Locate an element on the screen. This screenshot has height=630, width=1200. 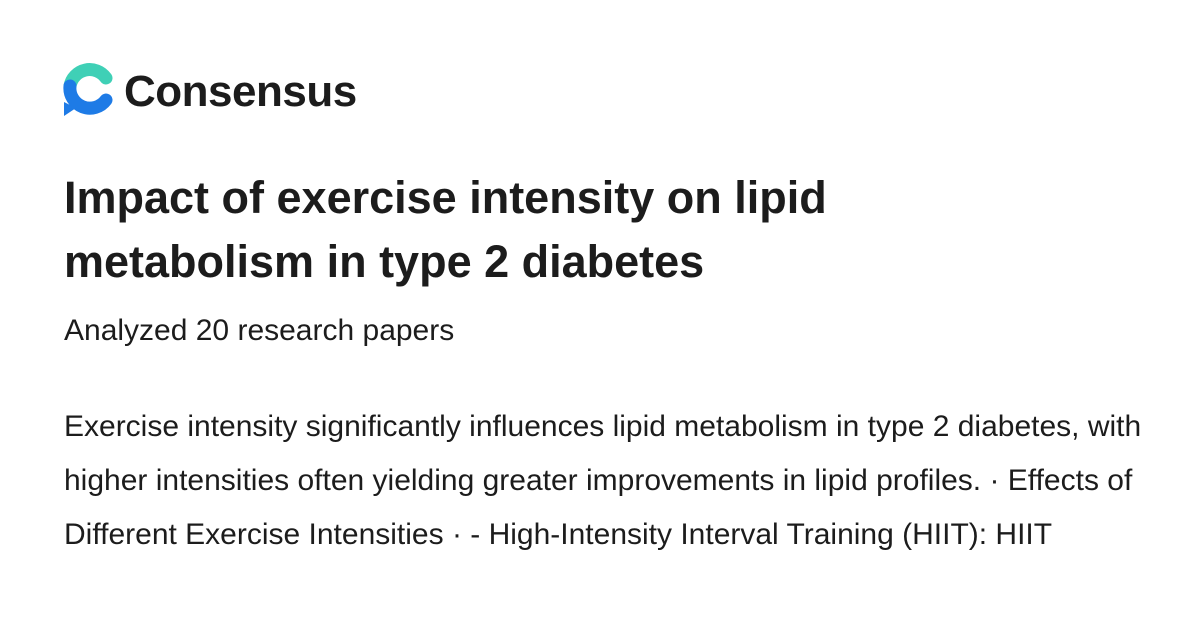
subtitle: Analyzed 20 research papers is located at coordinates (259, 330).